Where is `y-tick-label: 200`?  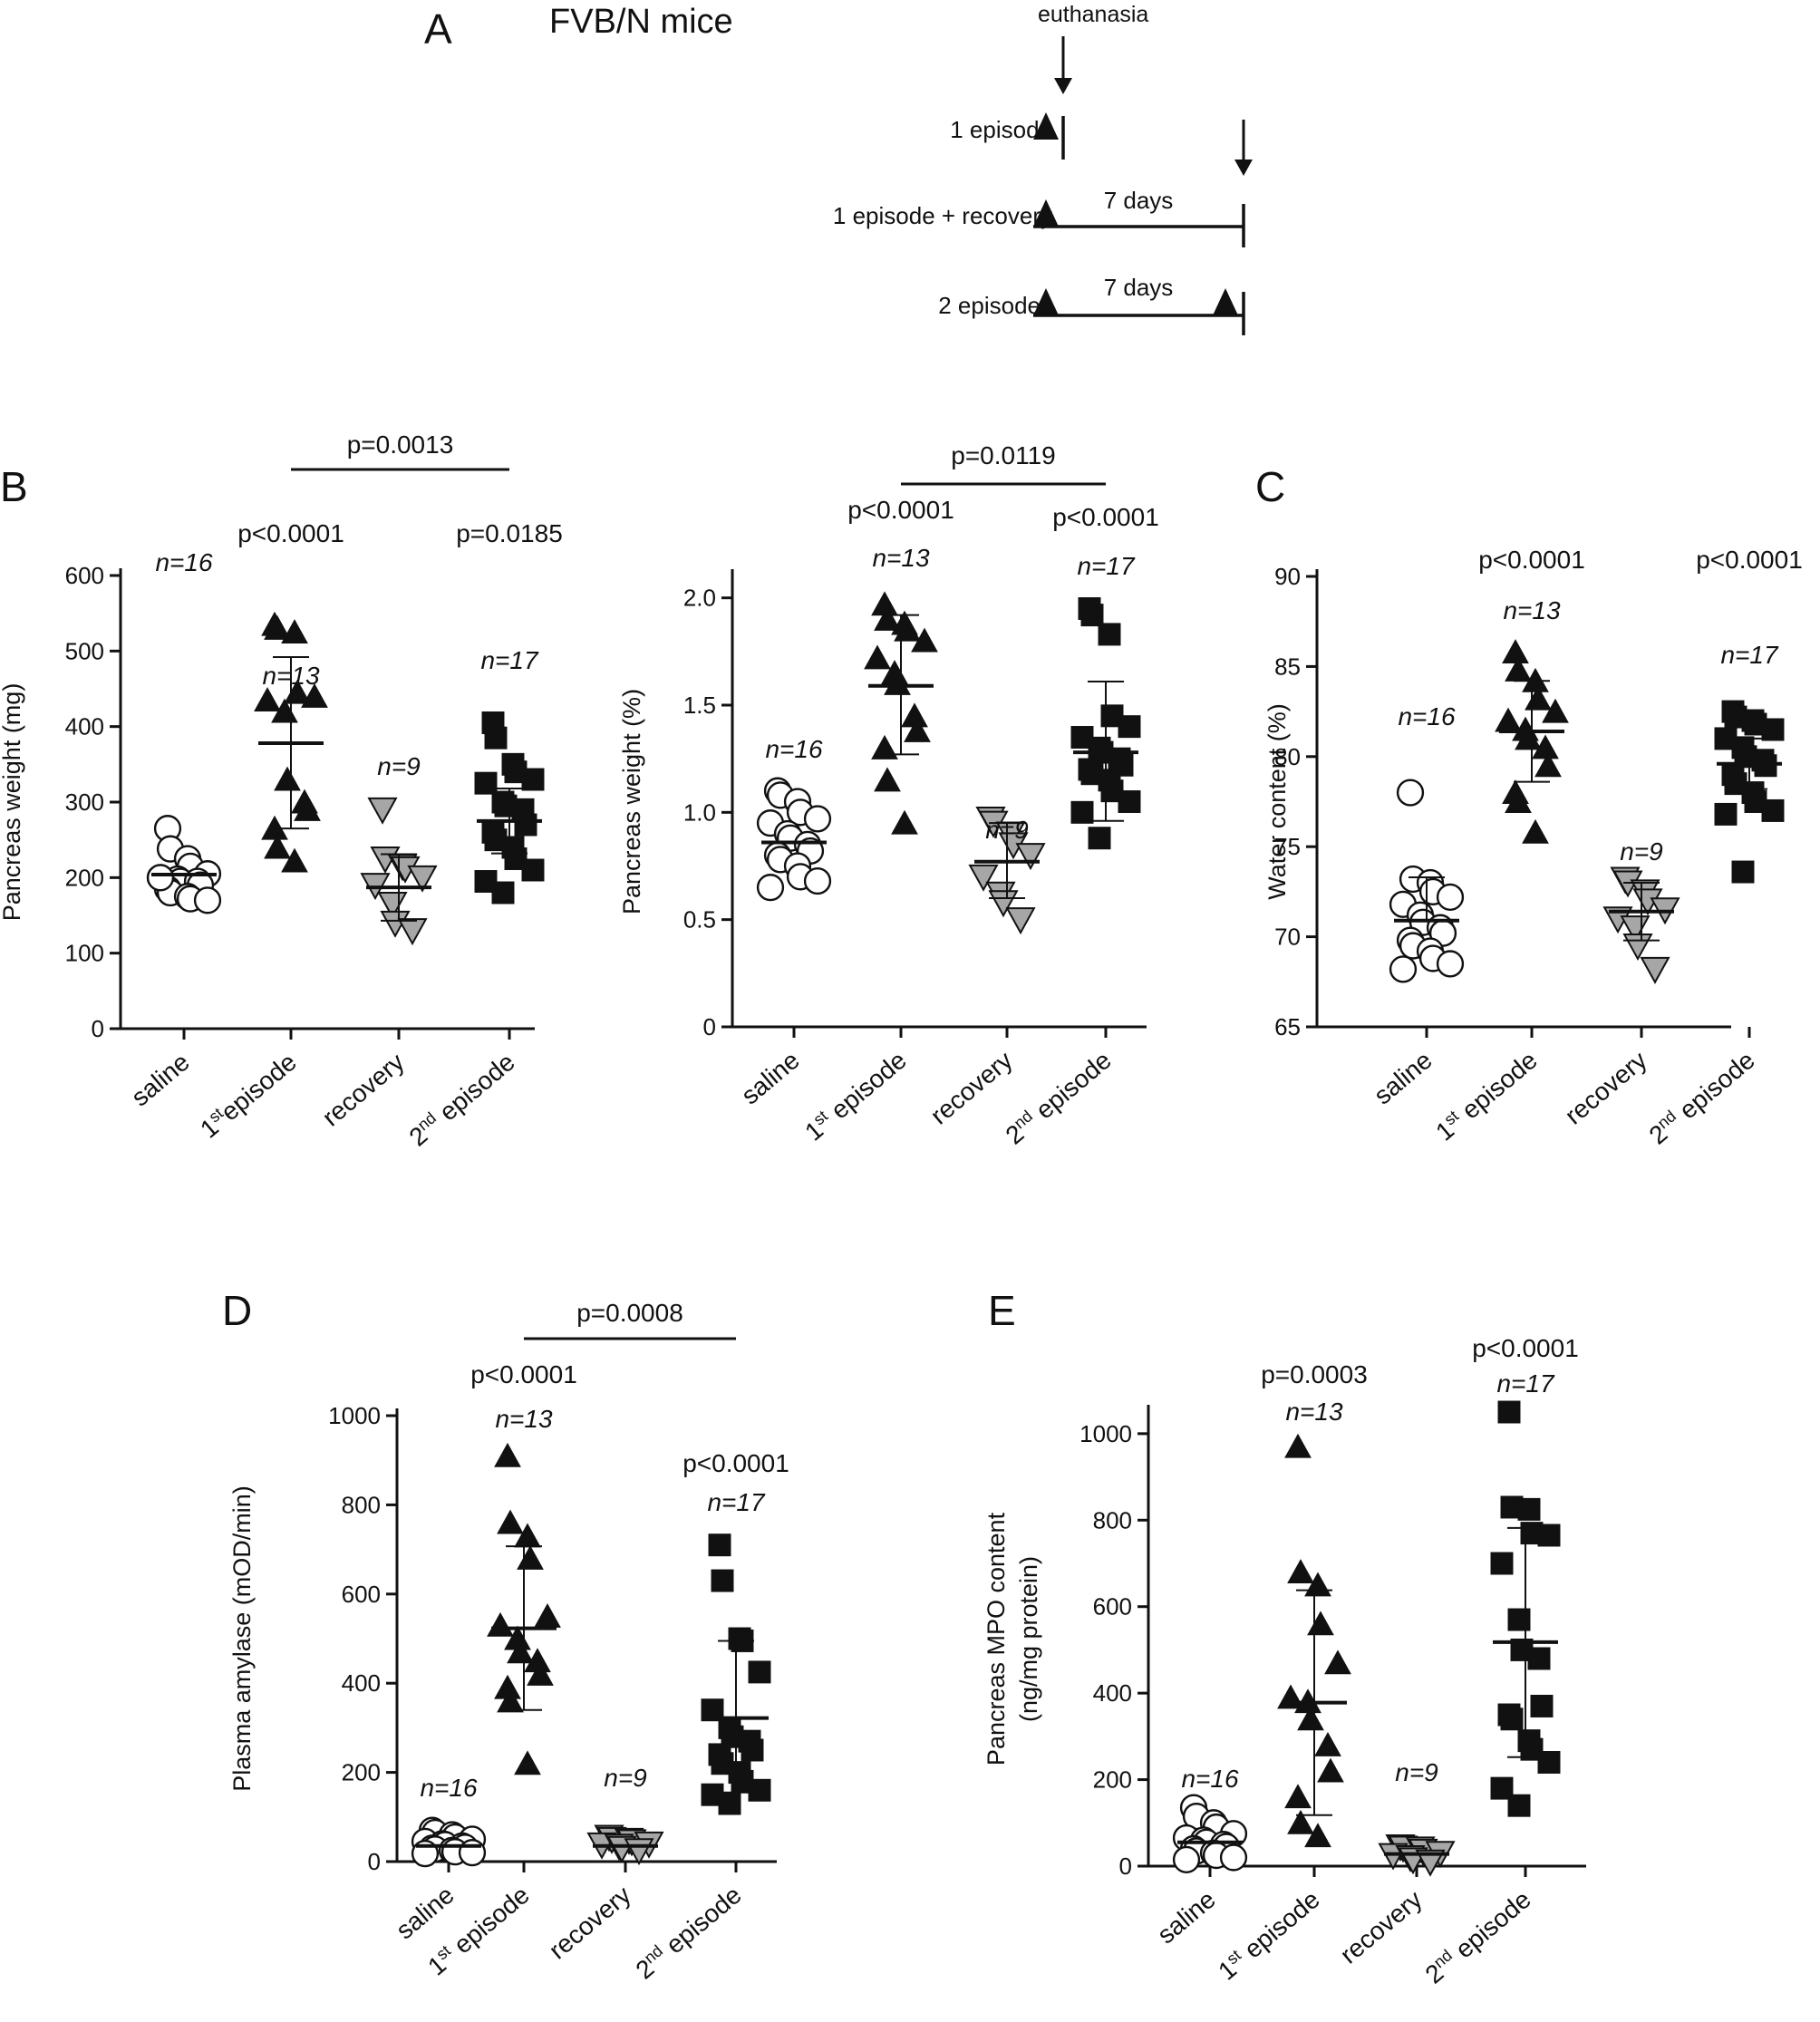 y-tick-label: 200 is located at coordinates (361, 1773).